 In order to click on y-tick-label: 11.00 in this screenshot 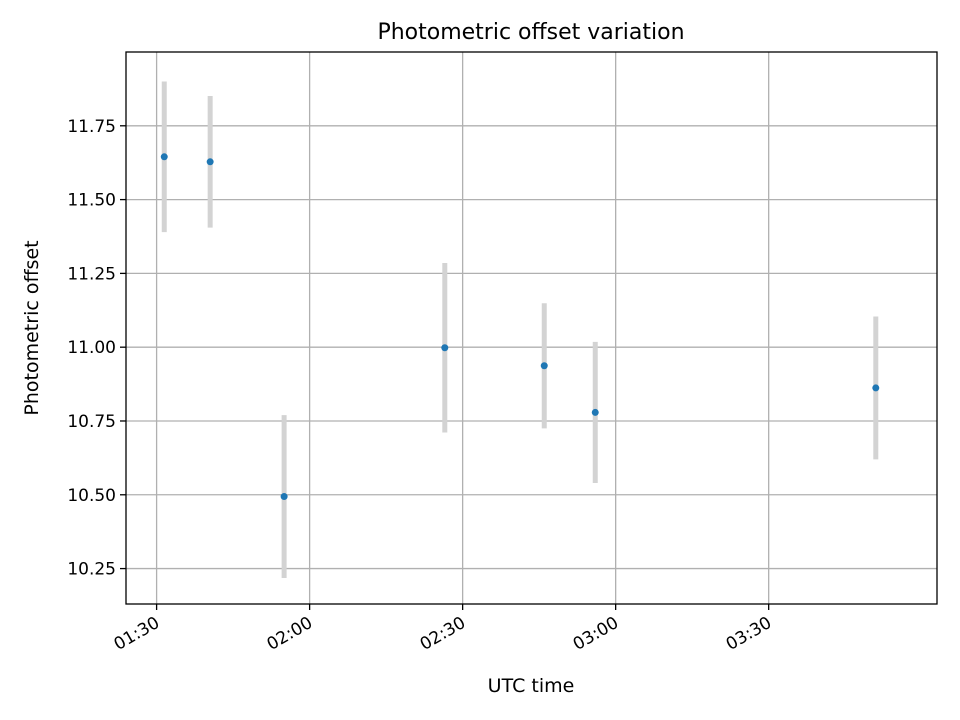, I will do `click(91, 348)`.